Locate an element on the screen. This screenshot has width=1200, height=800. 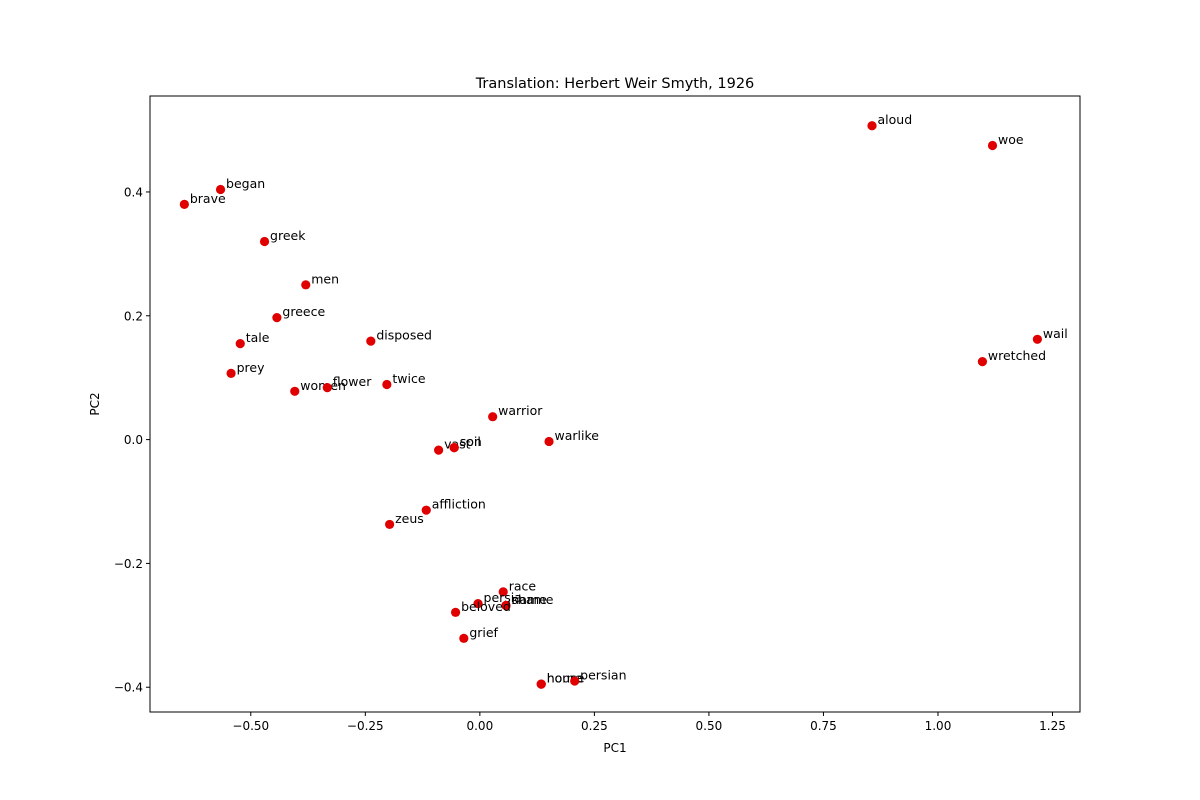
point-label: son is located at coordinates (471, 441).